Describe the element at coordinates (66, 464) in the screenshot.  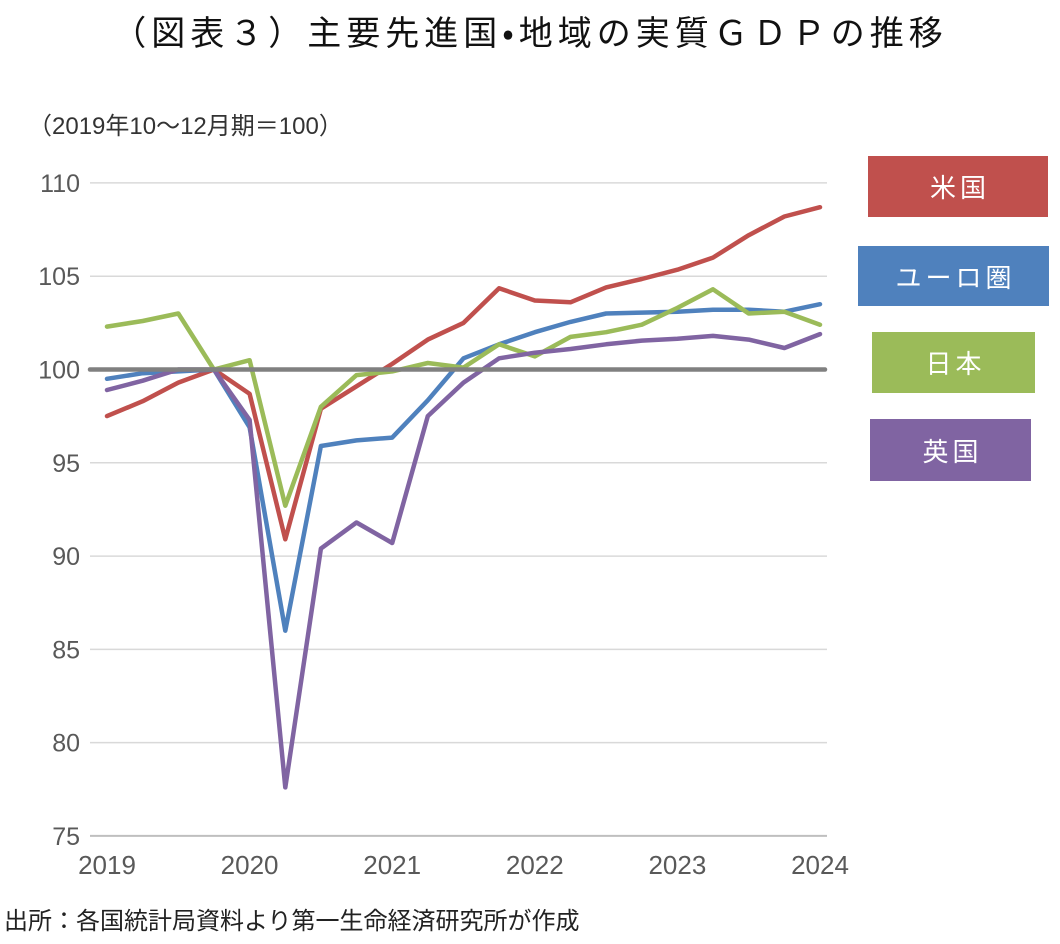
I see `y-tick-label: 95` at that location.